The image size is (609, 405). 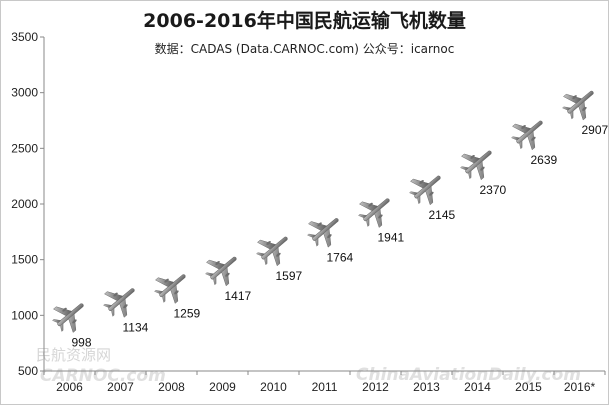 What do you see at coordinates (595, 130) in the screenshot?
I see `data-label: 2907` at bounding box center [595, 130].